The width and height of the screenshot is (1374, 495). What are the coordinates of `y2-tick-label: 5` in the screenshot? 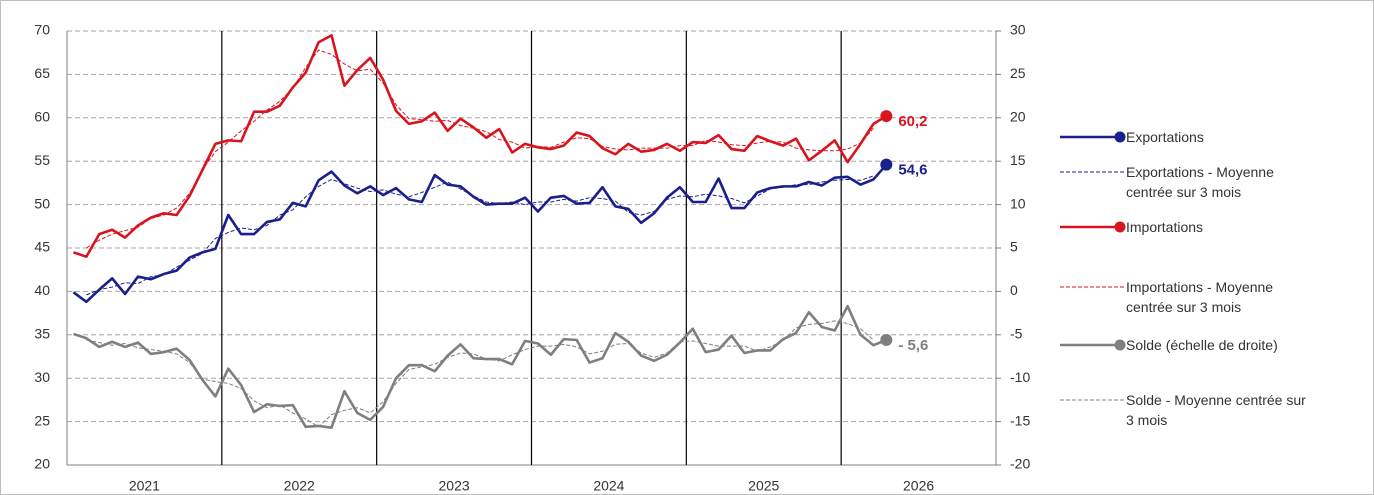 It's located at (1014, 247).